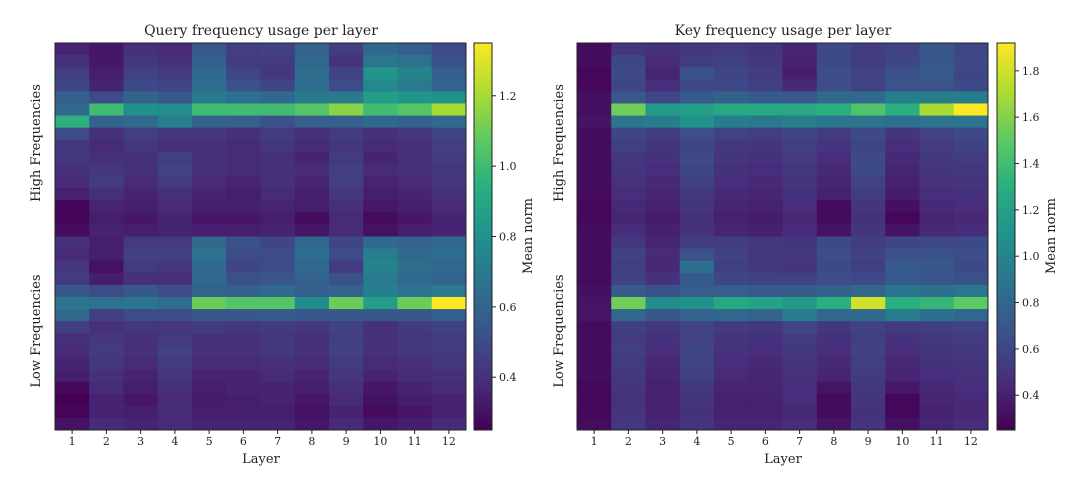  What do you see at coordinates (765, 441) in the screenshot?
I see `x-tick-label: 6` at bounding box center [765, 441].